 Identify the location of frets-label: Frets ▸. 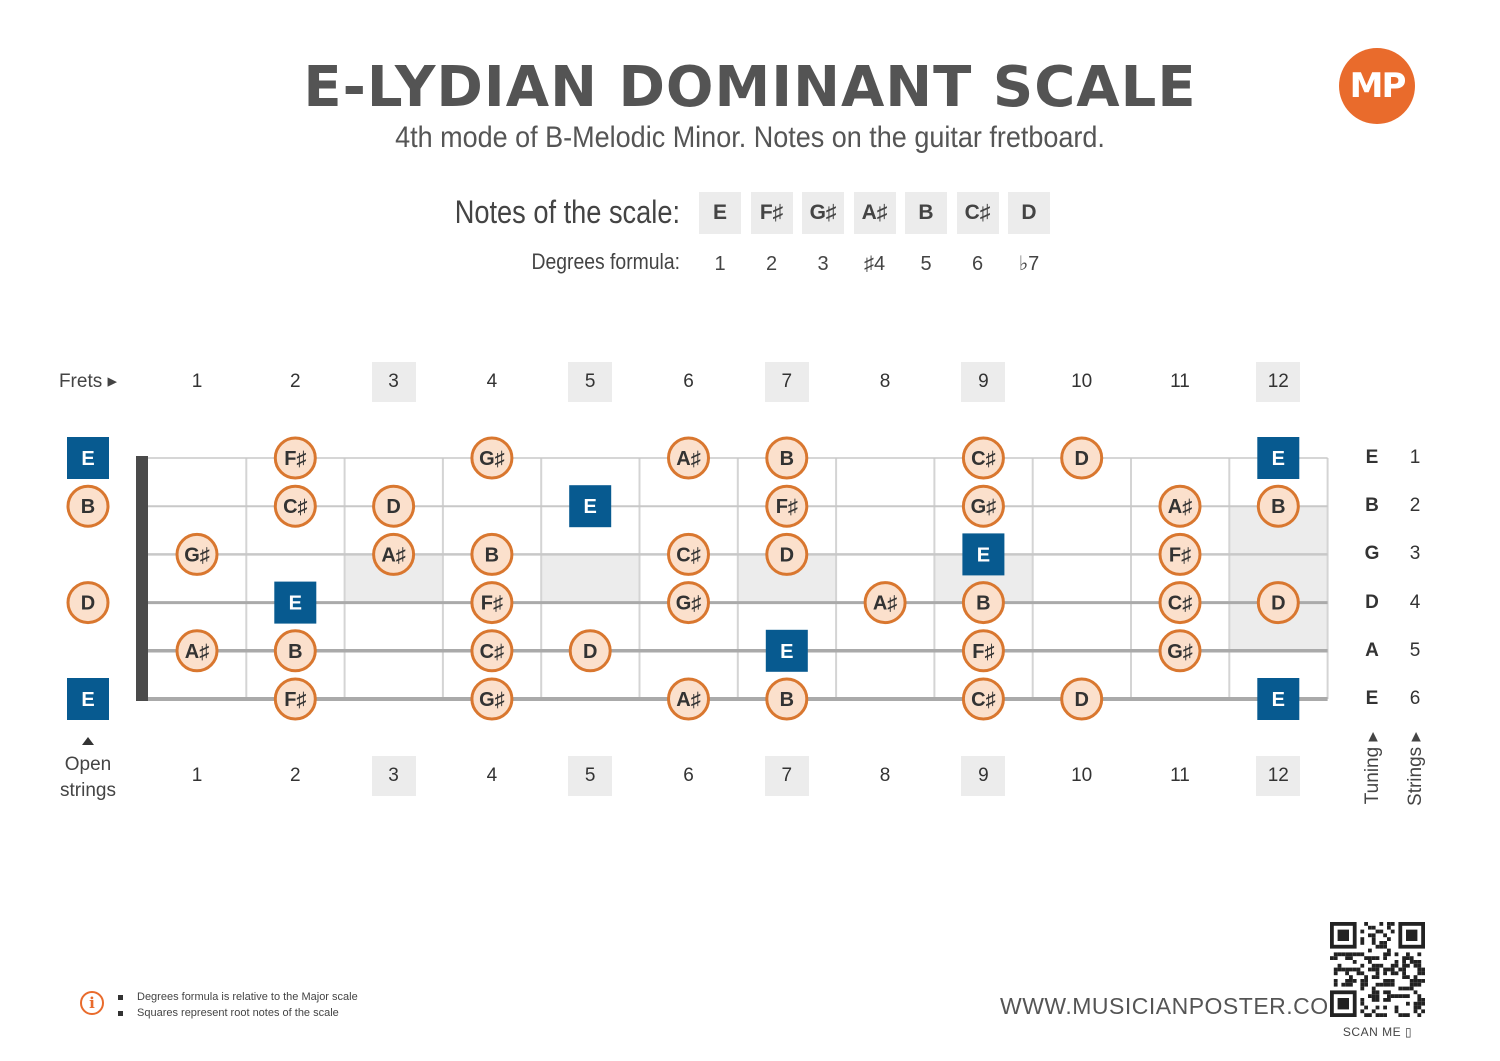
(88, 381).